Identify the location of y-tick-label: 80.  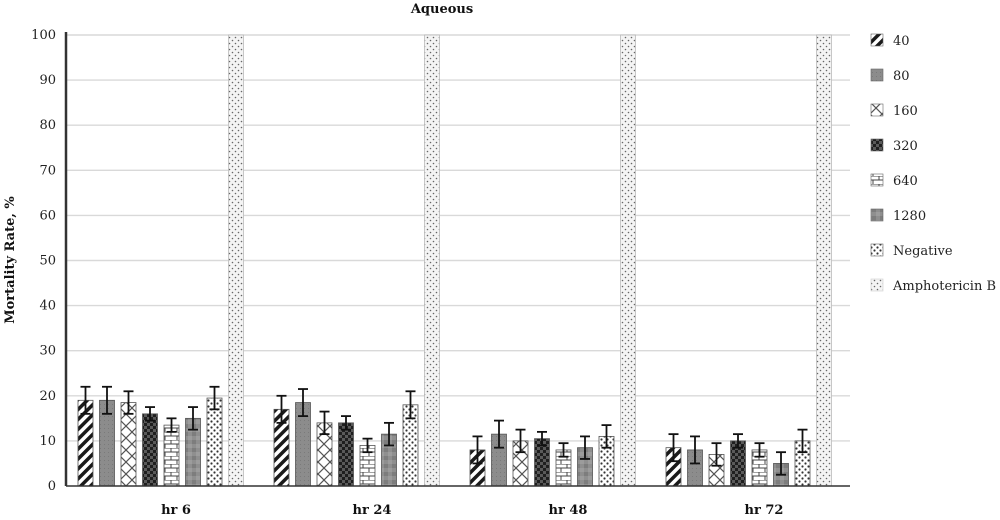
(47, 125).